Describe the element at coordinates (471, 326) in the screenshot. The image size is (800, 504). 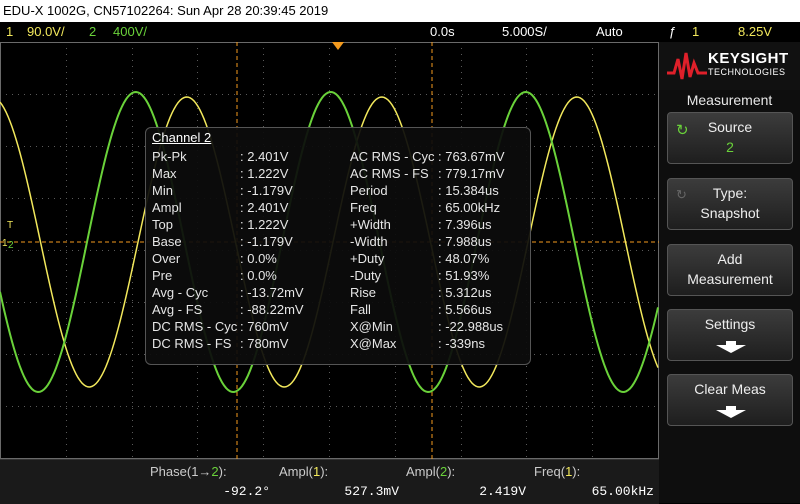
I see `meas-value: : -22.988us` at that location.